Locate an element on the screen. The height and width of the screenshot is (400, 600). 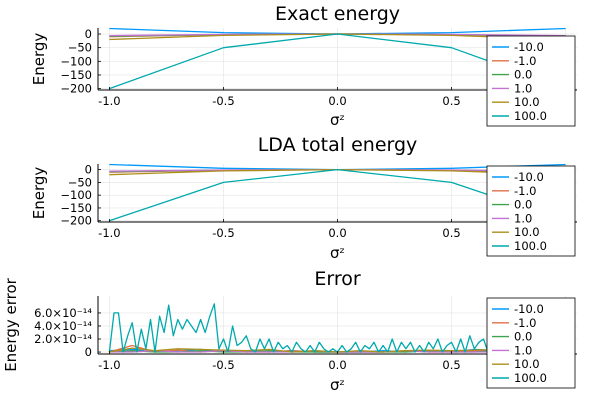
y-tick-label: 4.0×10⁻¹⁴ is located at coordinates (63, 326).